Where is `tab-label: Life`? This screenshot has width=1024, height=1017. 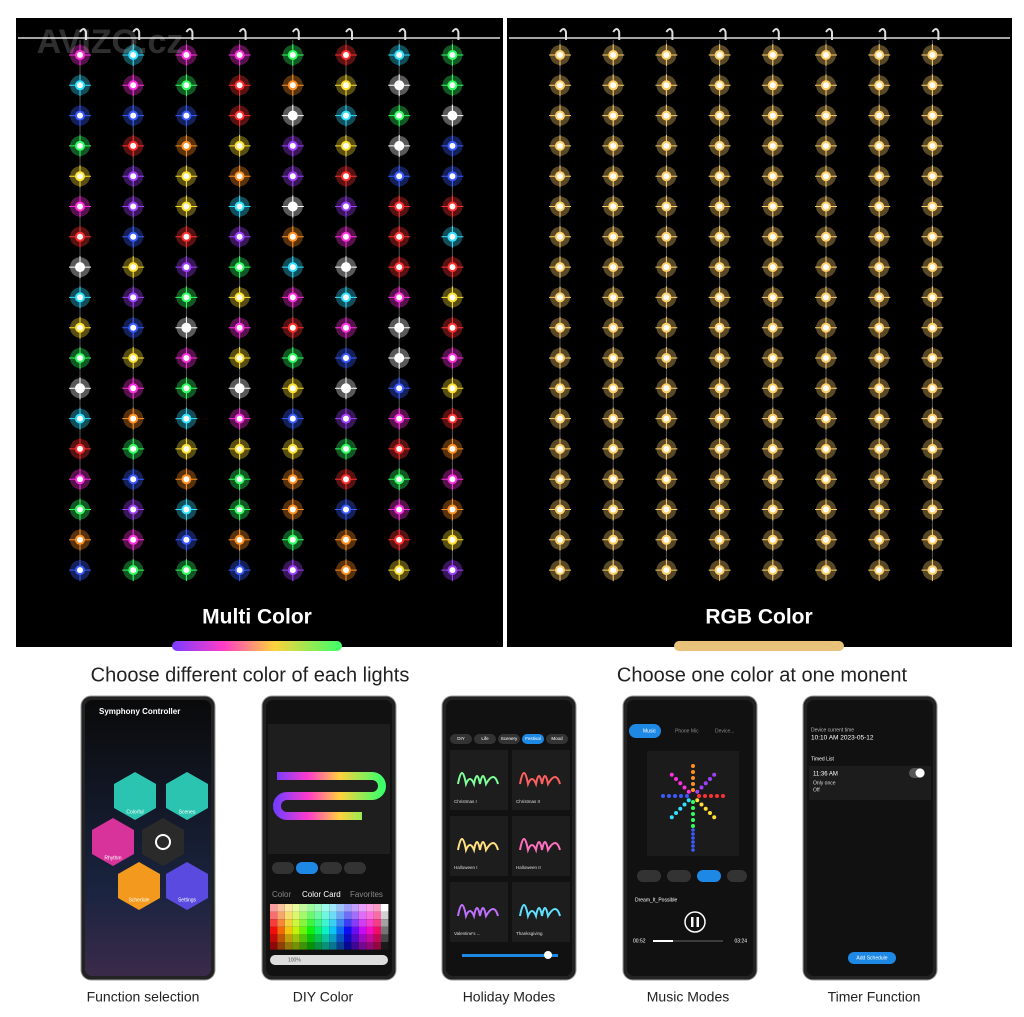
tab-label: Life is located at coordinates (485, 738).